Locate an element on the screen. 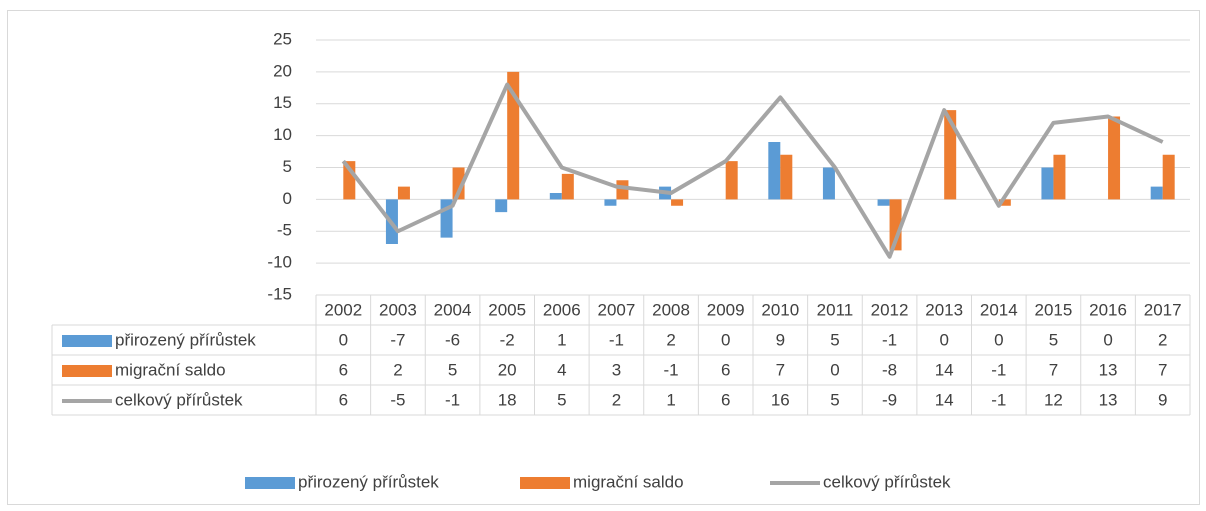 The image size is (1206, 511). y-tick-label: 15 is located at coordinates (282, 102).